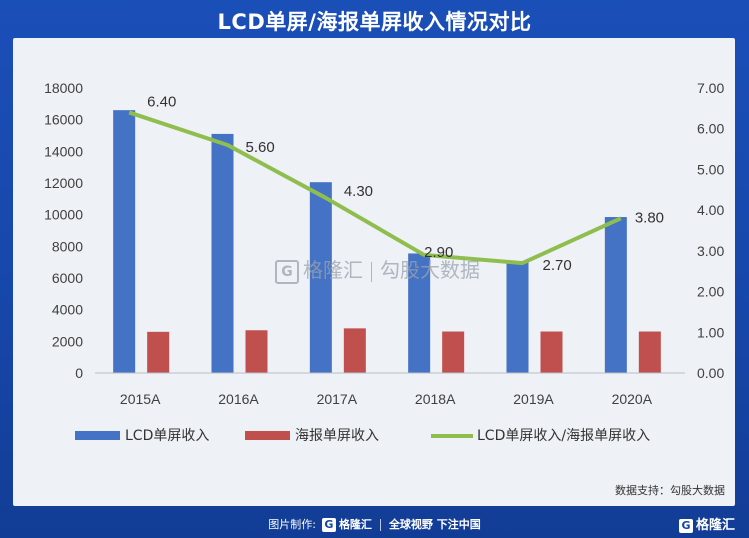 The image size is (749, 538). I want to click on legend-label-ratio: LCD单屏收入/海报单屏收入, so click(563, 436).